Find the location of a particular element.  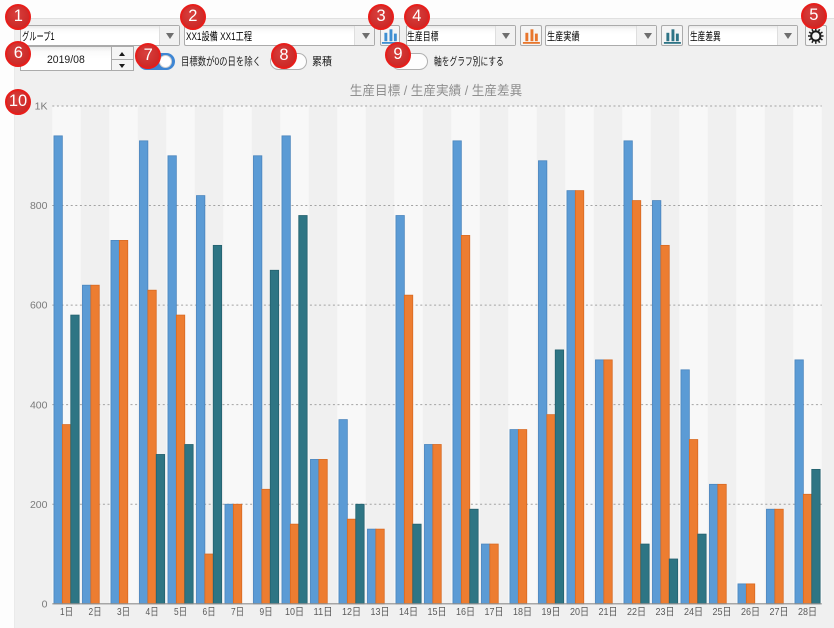

svg-text: 11日 is located at coordinates (323, 612).